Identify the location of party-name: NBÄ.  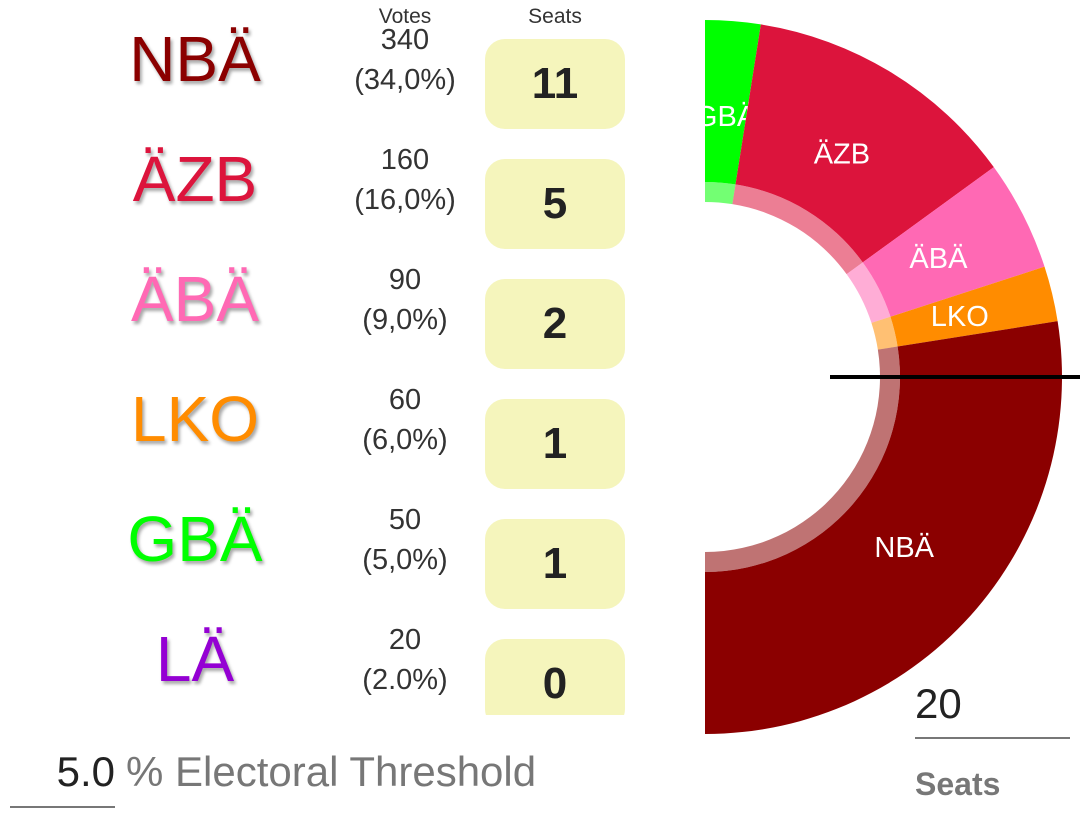
(195, 59).